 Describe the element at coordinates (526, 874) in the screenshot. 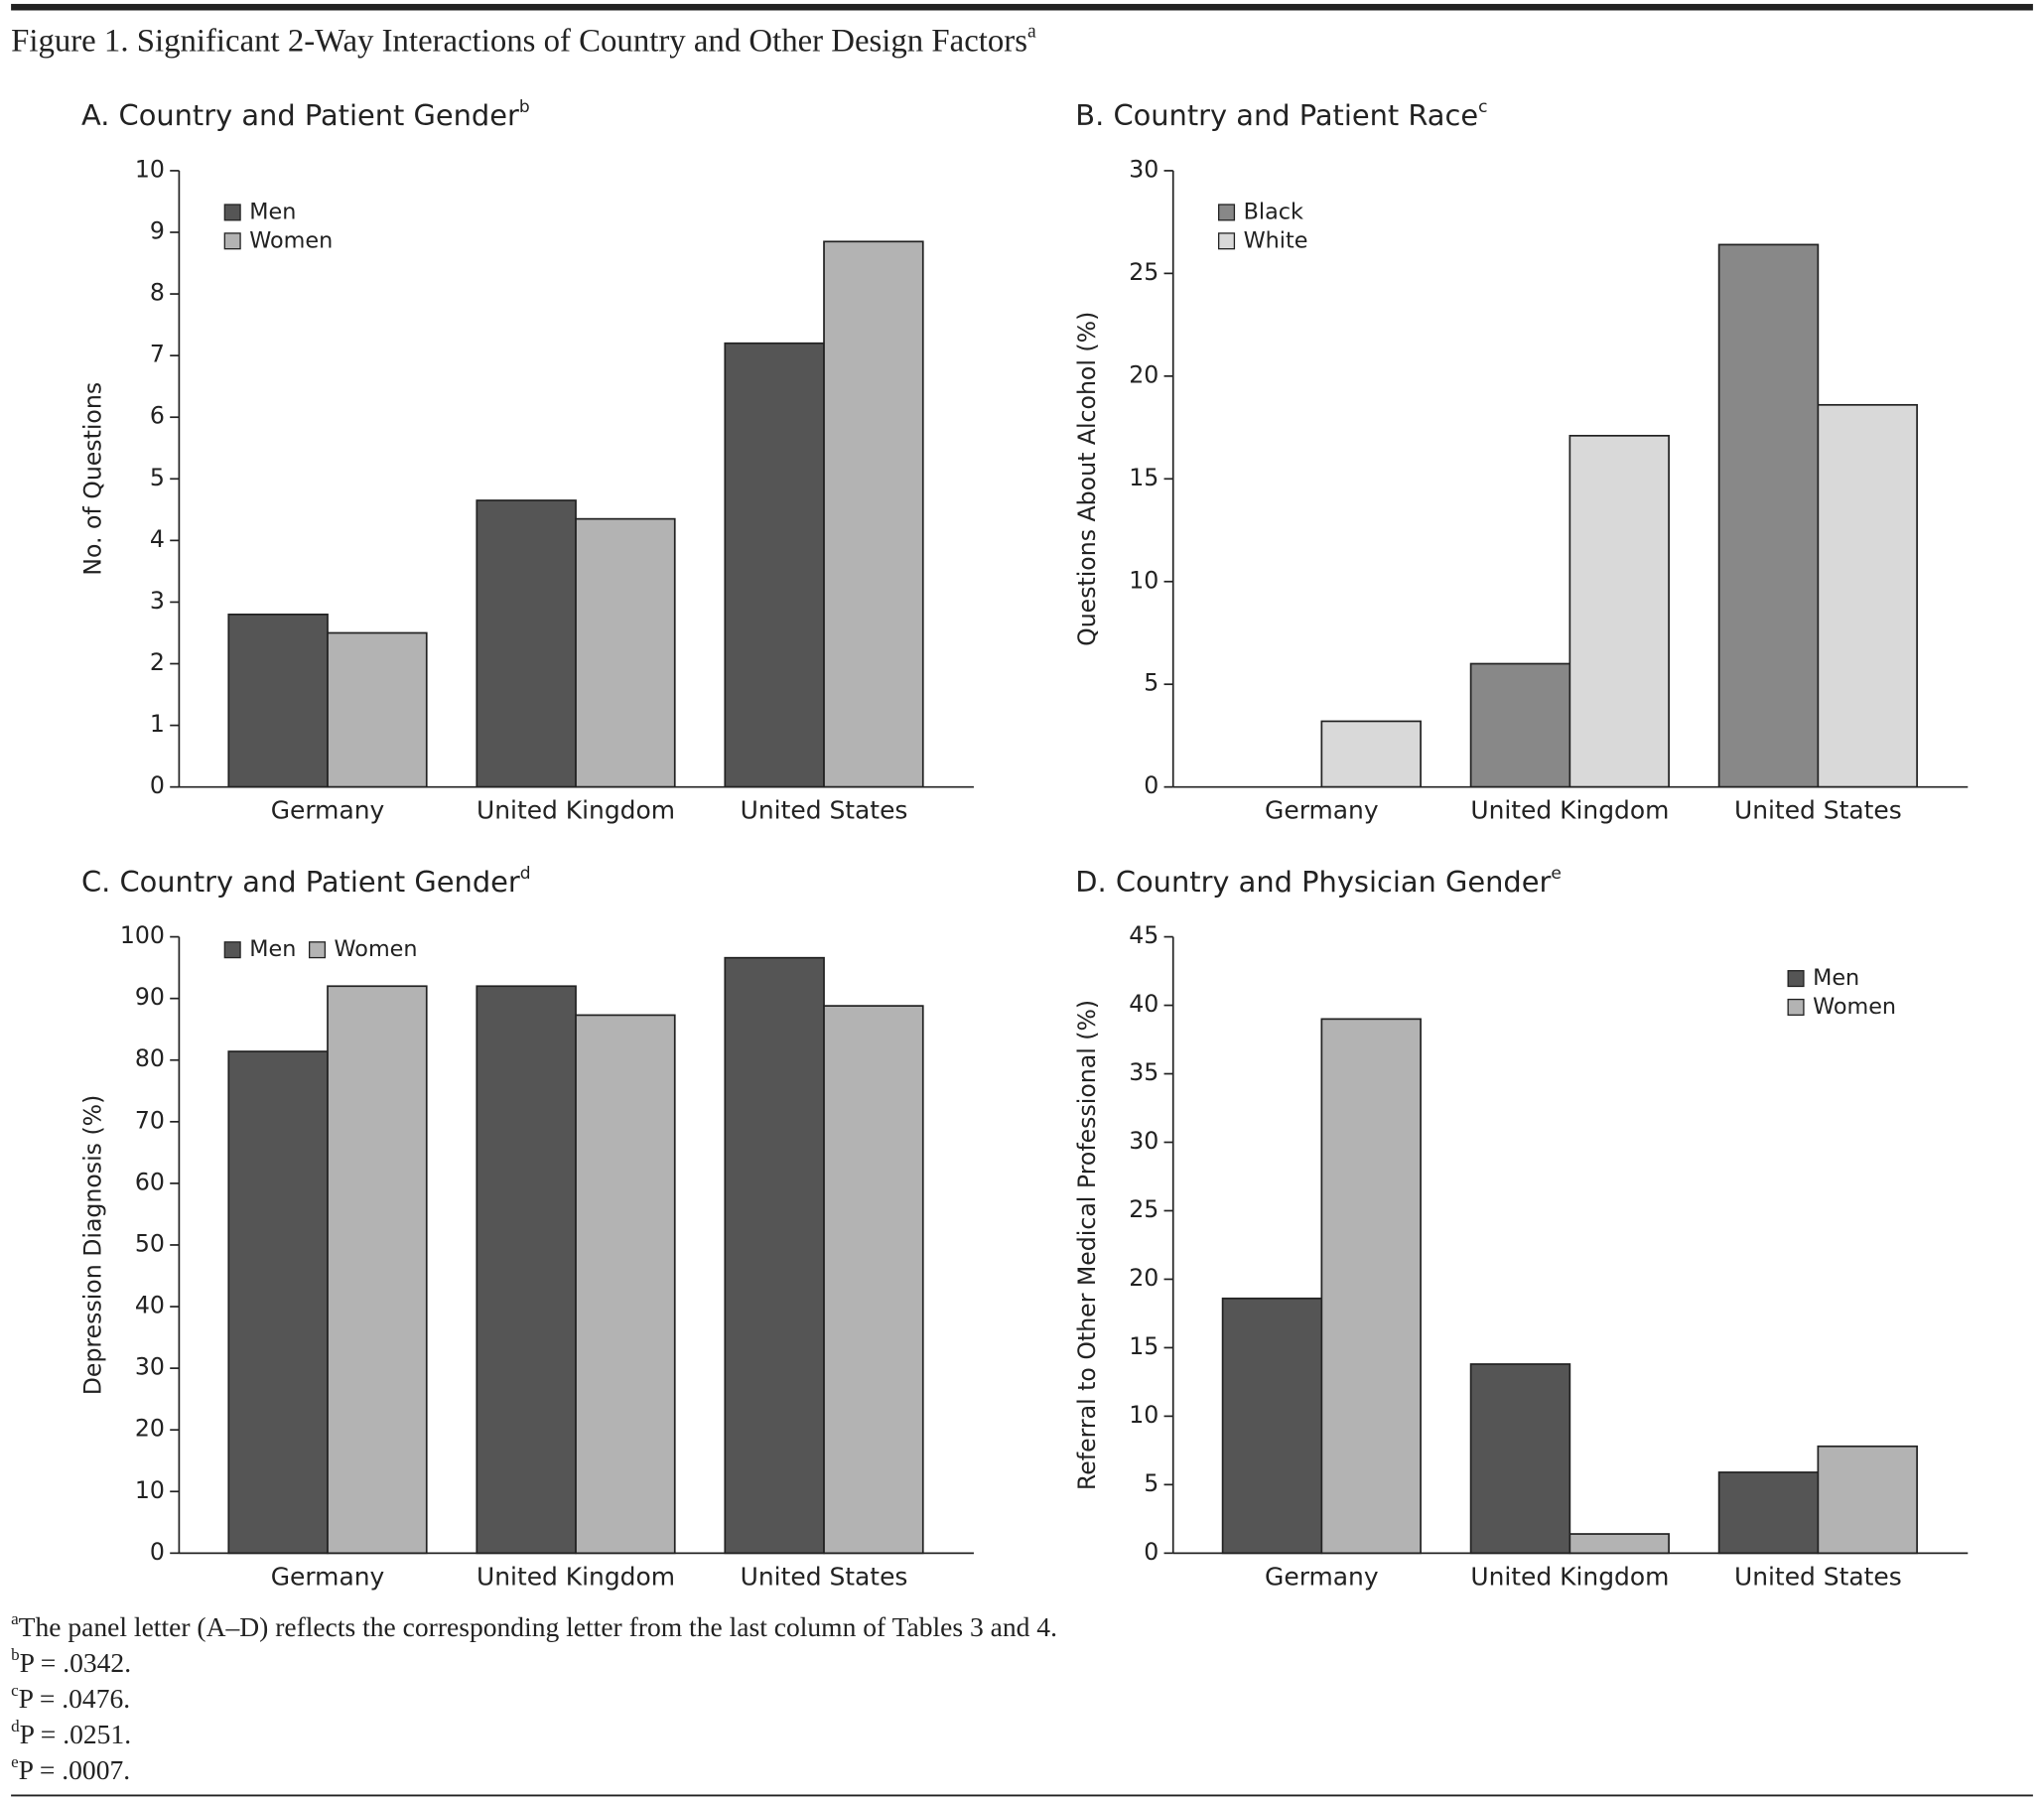

I see `panel-title-note: d` at that location.